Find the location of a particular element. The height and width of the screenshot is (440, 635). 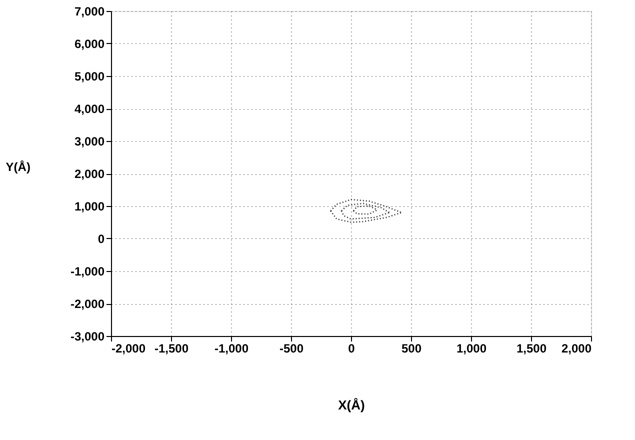

y-tick-label: 0 is located at coordinates (101, 239).